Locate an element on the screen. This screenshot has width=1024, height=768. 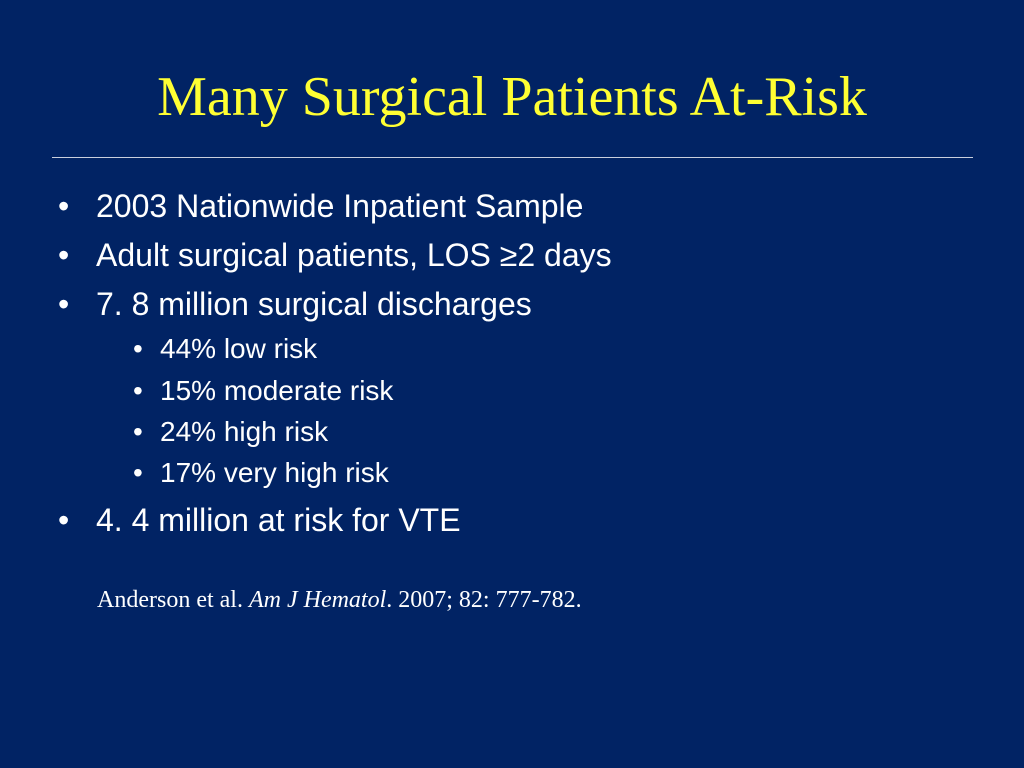
bullet-item: • 7. 8 million surgical discharges is located at coordinates (295, 304).